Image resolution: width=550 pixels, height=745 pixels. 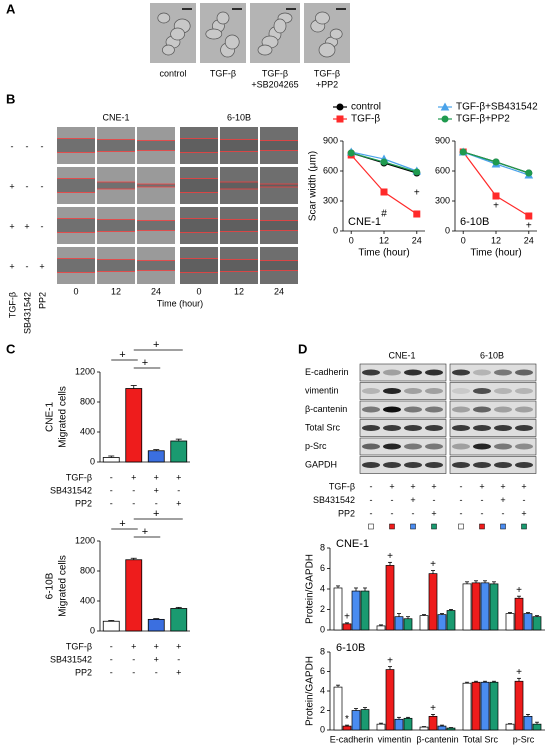 I want to click on legend-label: TGF-β, so click(x=365, y=119).